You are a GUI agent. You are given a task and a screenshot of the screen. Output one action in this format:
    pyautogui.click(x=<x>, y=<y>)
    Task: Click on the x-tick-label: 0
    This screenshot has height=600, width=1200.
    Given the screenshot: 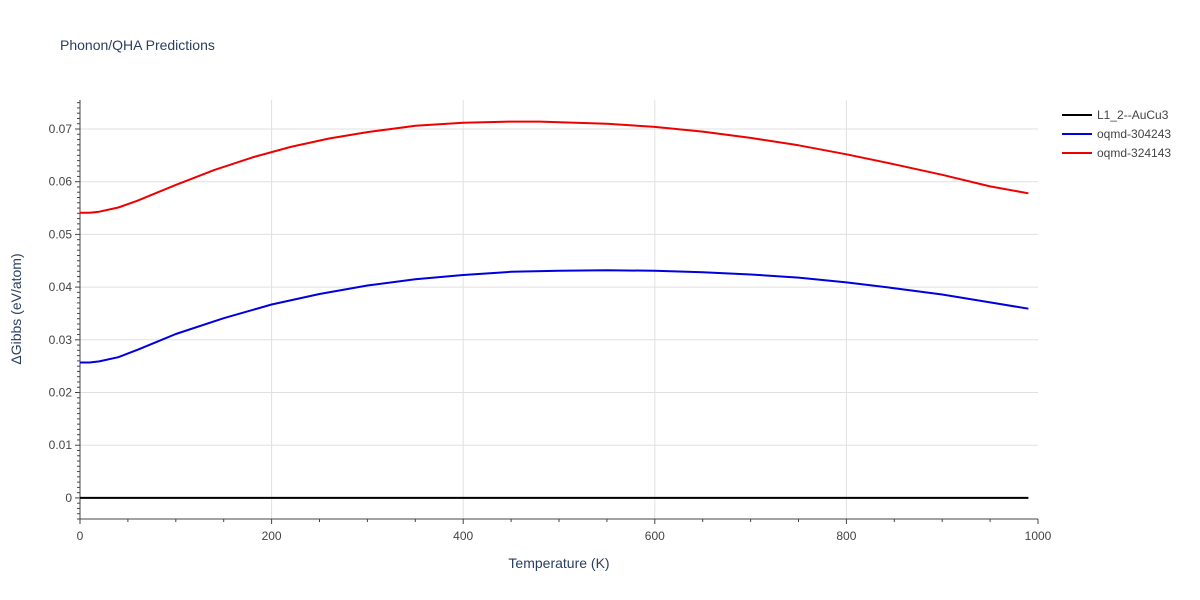 What is the action you would take?
    pyautogui.click(x=80, y=536)
    